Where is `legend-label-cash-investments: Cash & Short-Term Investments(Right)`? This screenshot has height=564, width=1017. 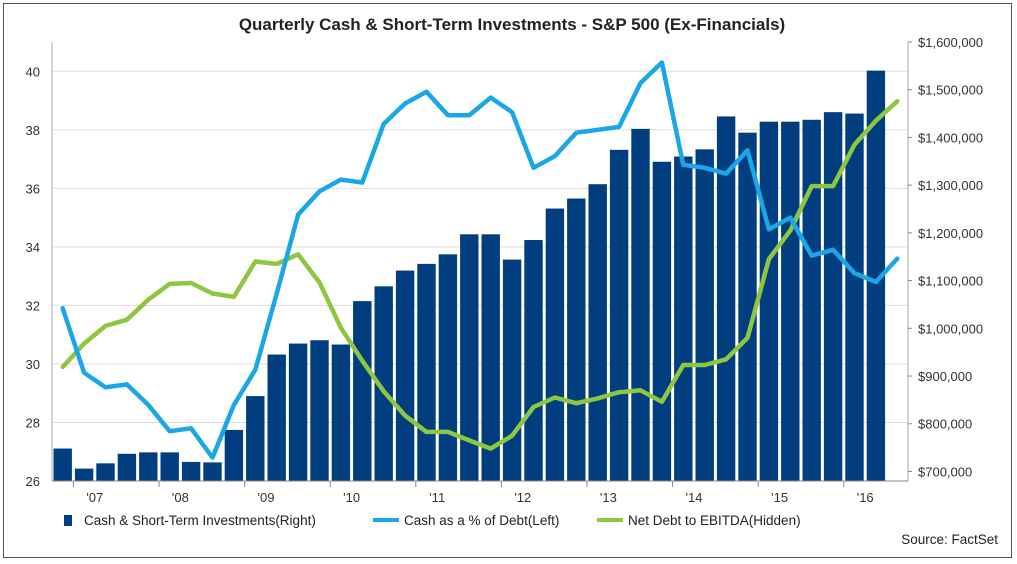
legend-label-cash-investments: Cash & Short-Term Investments(Right) is located at coordinates (200, 520).